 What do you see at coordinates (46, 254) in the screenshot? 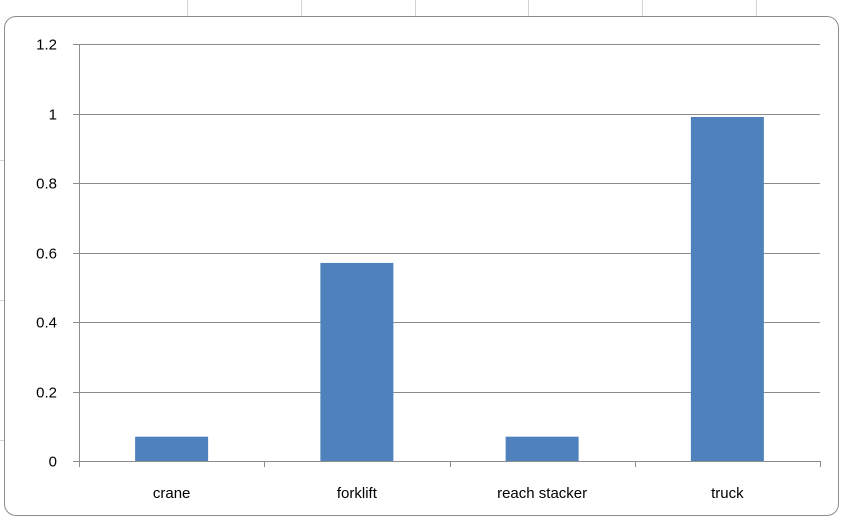
I see `y-tick-label: 0.6` at bounding box center [46, 254].